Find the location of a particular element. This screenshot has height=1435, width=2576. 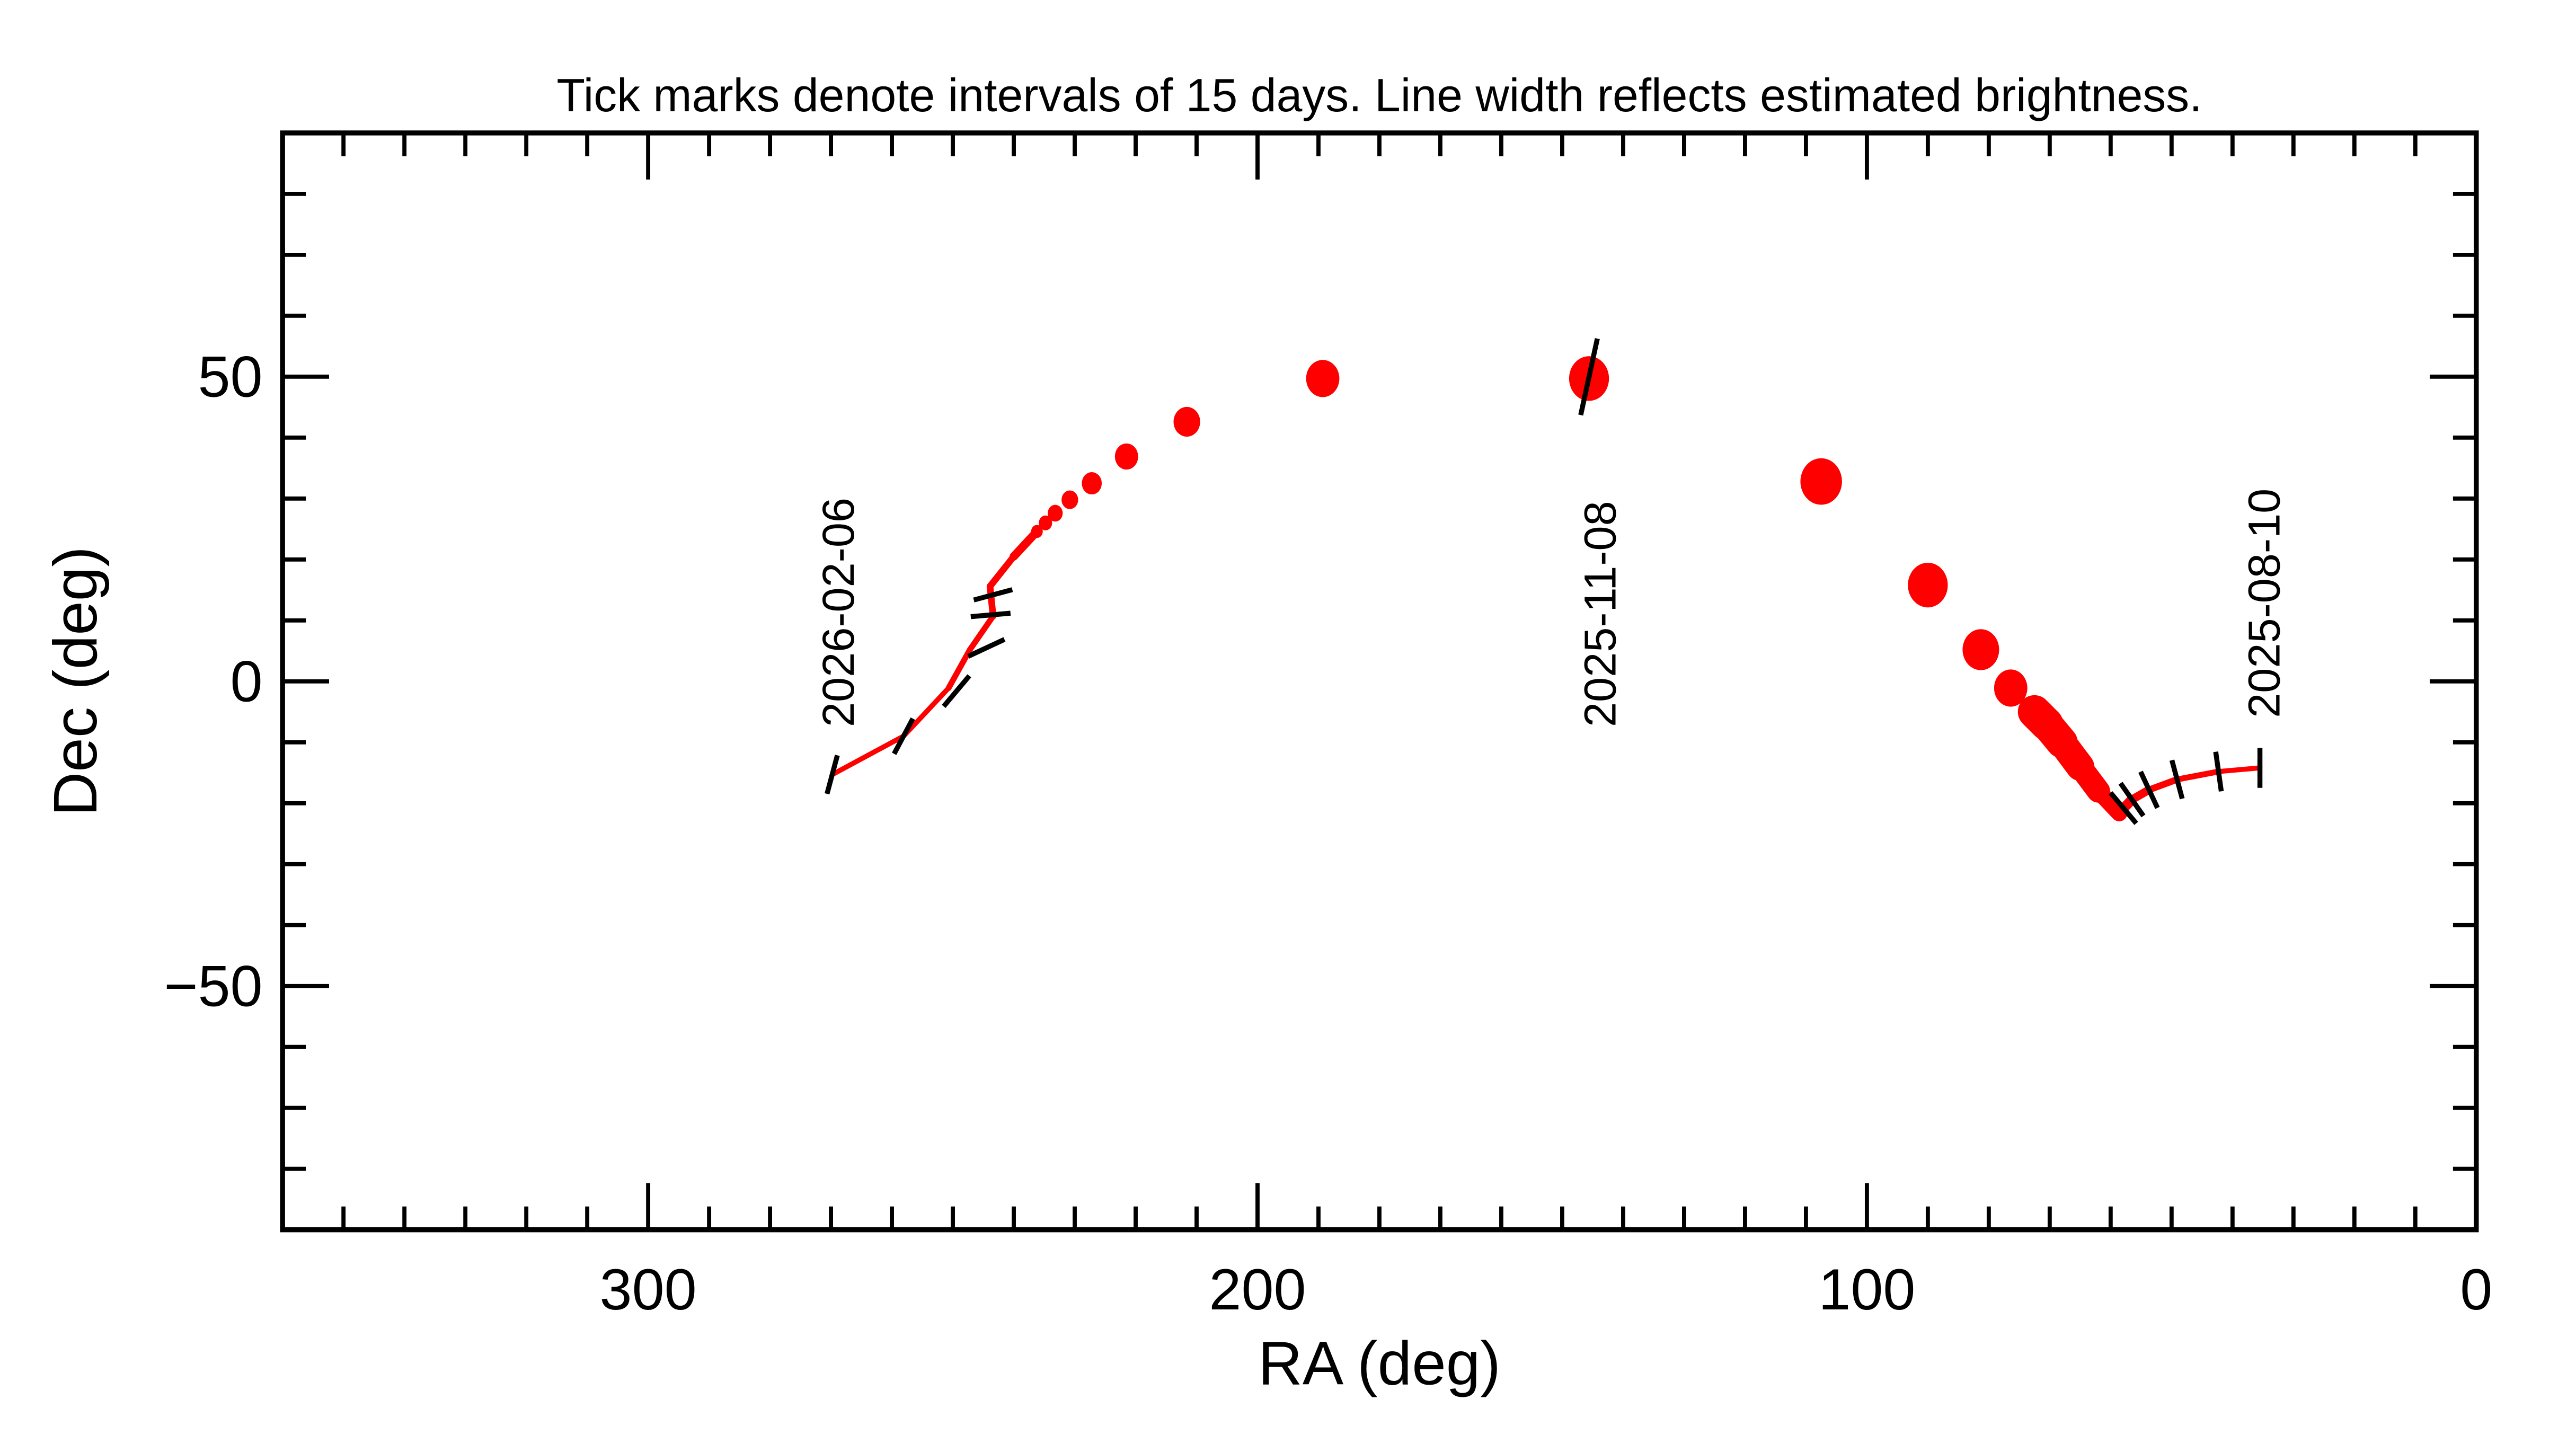

y-tick-label: −50 is located at coordinates (213, 986).